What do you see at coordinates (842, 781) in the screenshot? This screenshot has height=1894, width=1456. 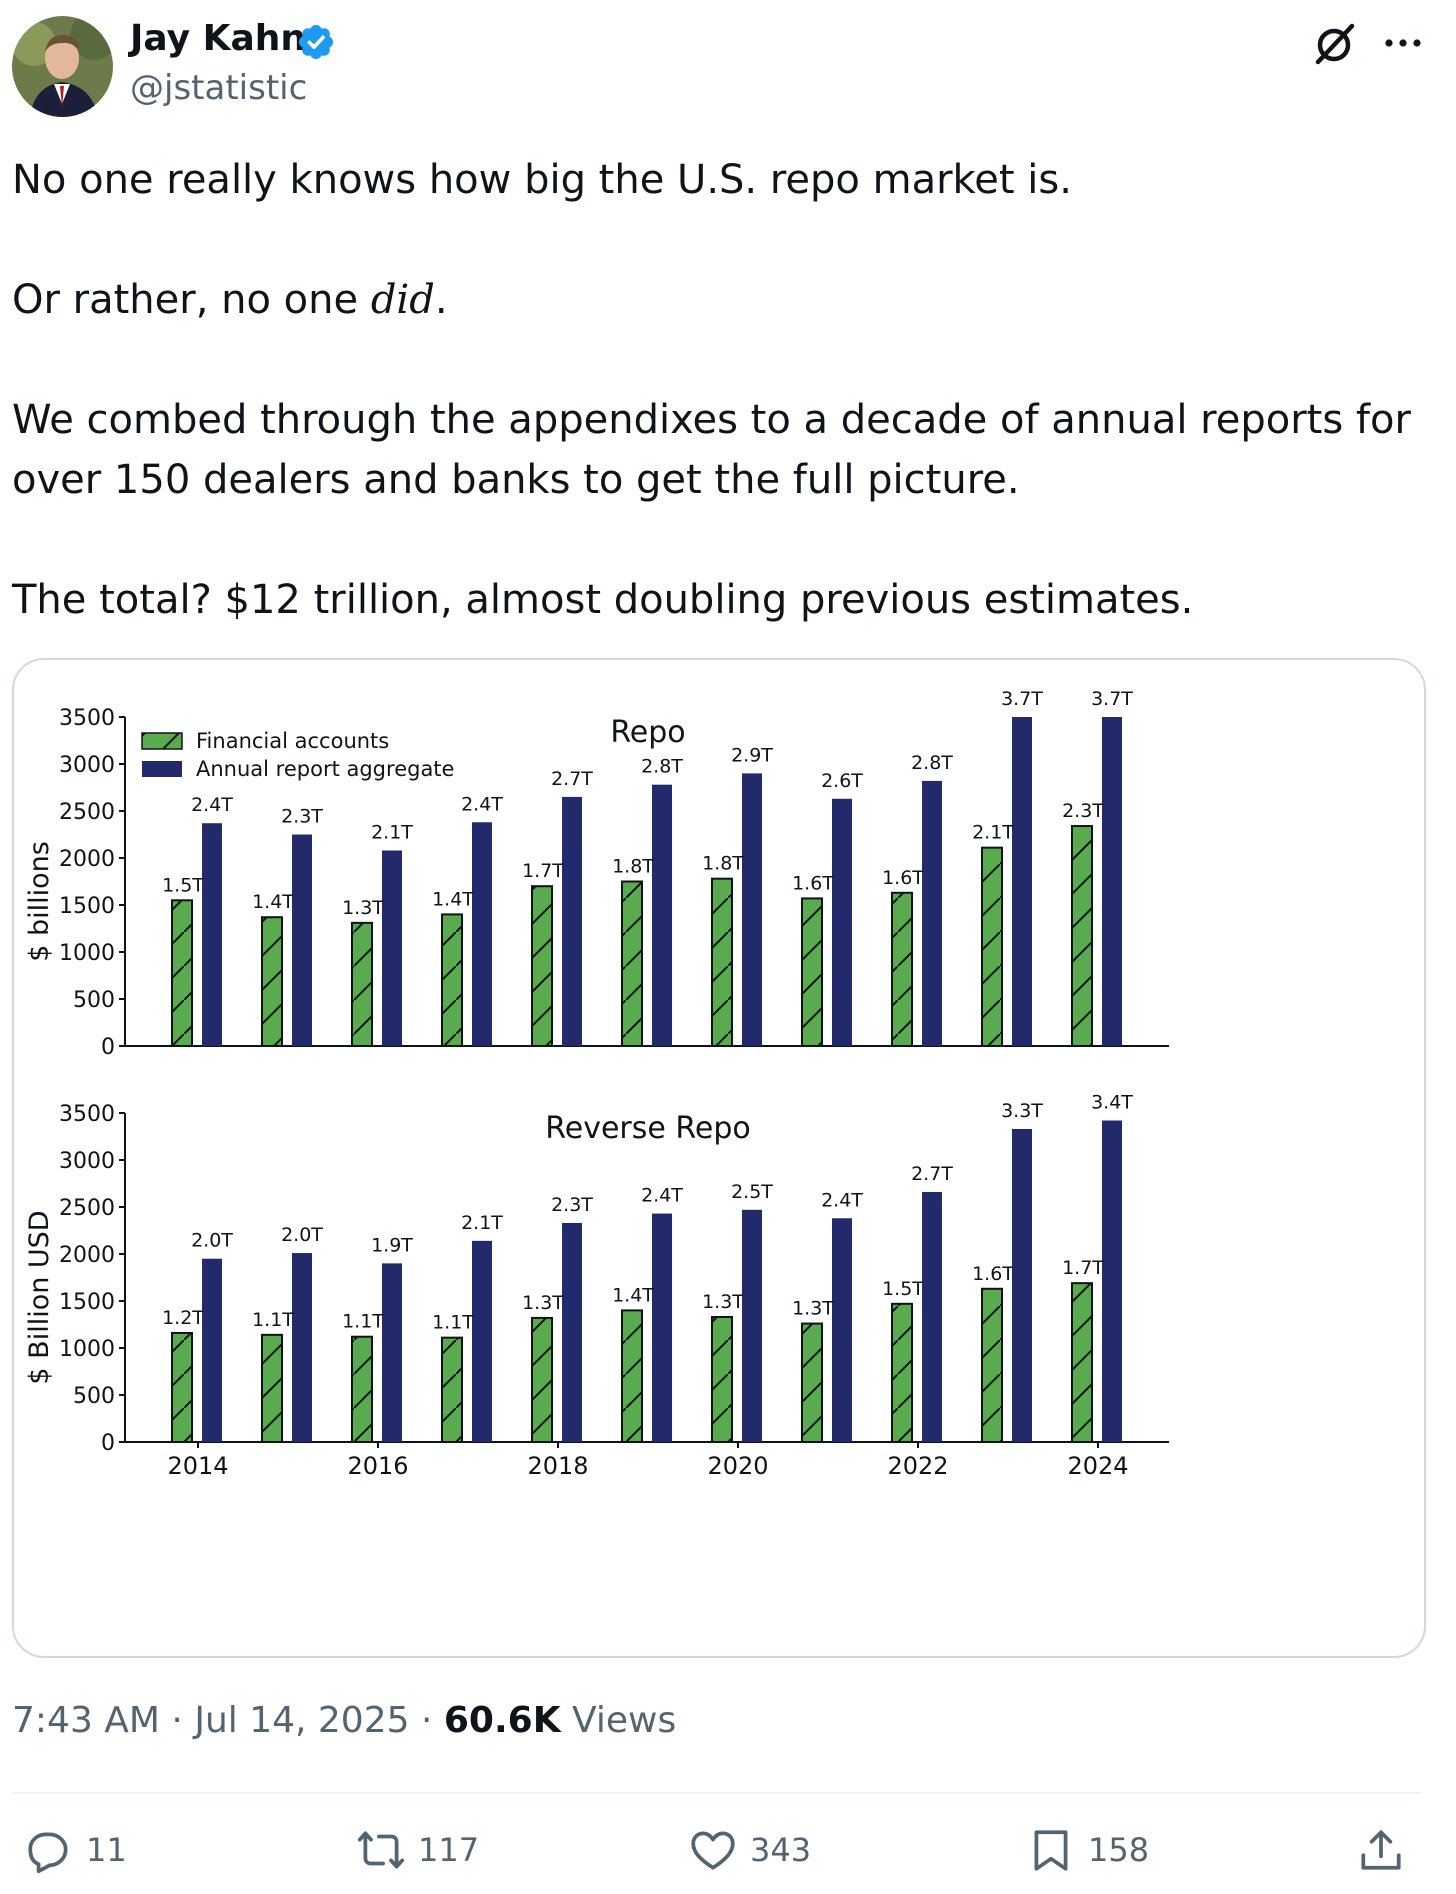 I see `bar-value-label: 2.6T` at bounding box center [842, 781].